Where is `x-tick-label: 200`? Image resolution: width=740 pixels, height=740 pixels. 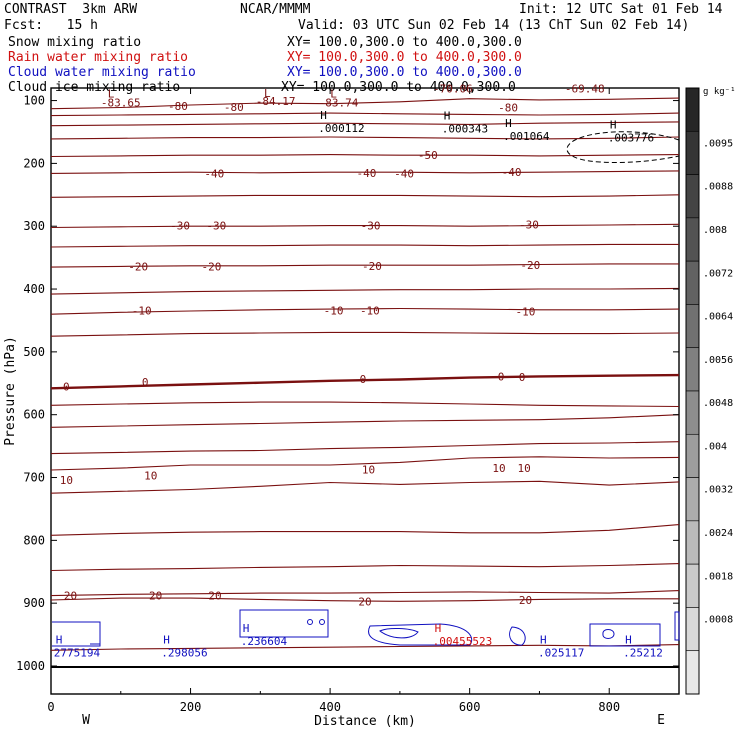
x-tick-label: 200 is located at coordinates (191, 707).